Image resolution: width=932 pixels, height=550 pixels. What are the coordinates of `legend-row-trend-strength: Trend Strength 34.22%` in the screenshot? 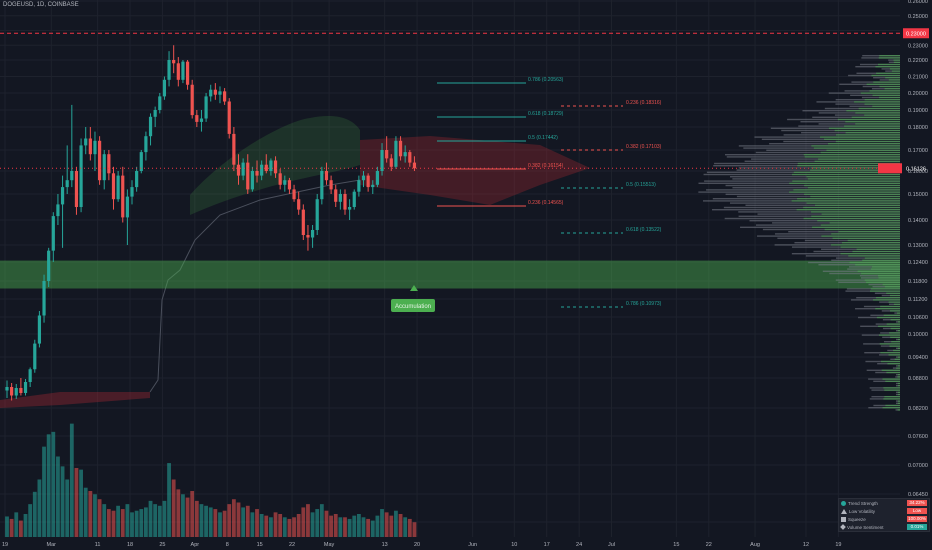 It's located at (884, 503).